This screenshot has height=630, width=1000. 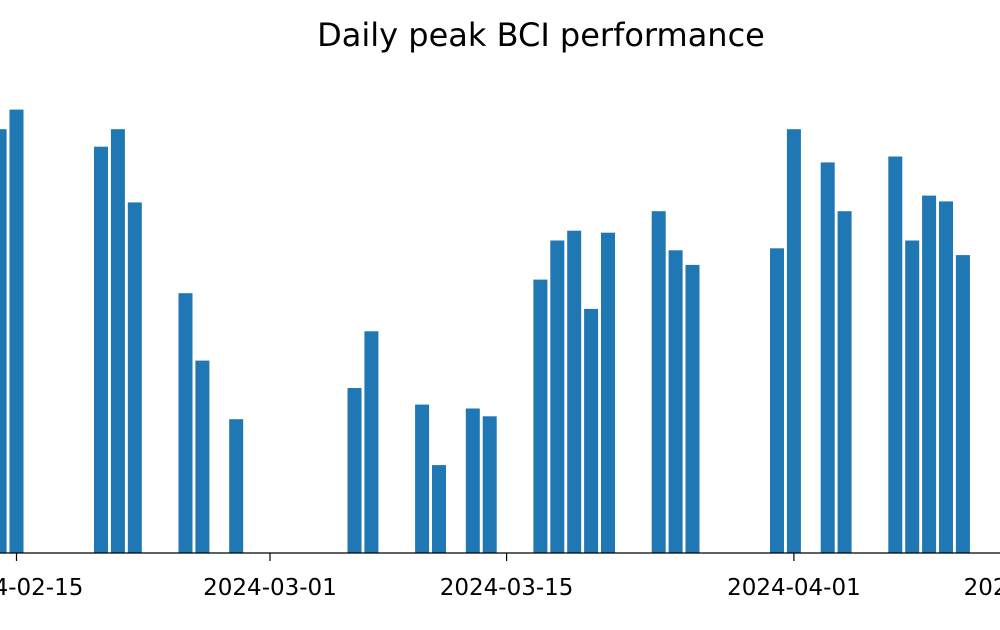 What do you see at coordinates (541, 35) in the screenshot?
I see `chart-title: Daily peak BCI performance` at bounding box center [541, 35].